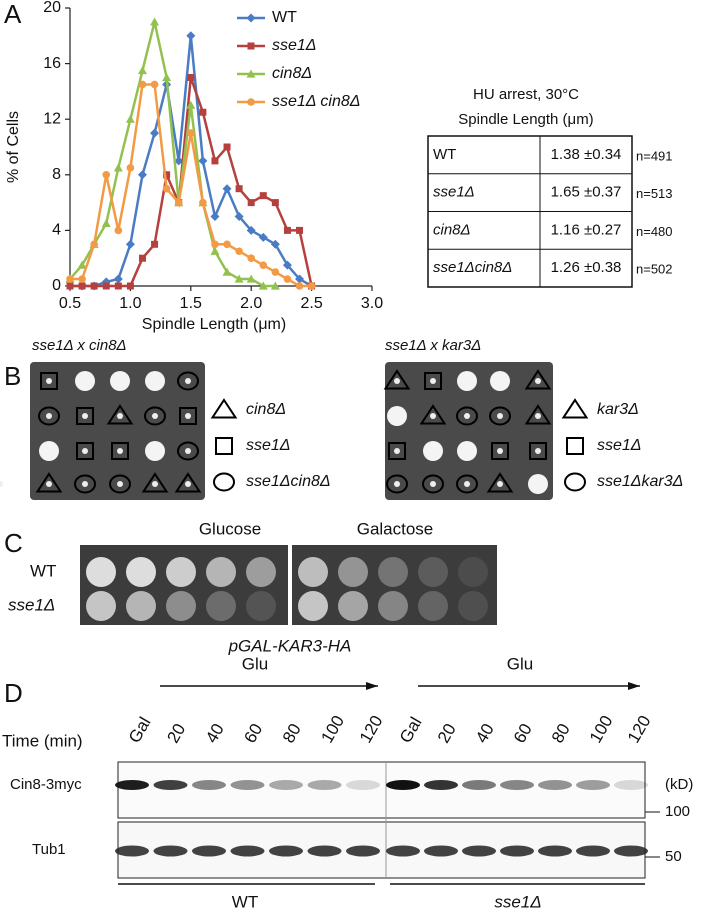 This screenshot has width=710, height=913. What do you see at coordinates (316, 101) in the screenshot?
I see `legend-label: sse1Δ cin8Δ` at bounding box center [316, 101].